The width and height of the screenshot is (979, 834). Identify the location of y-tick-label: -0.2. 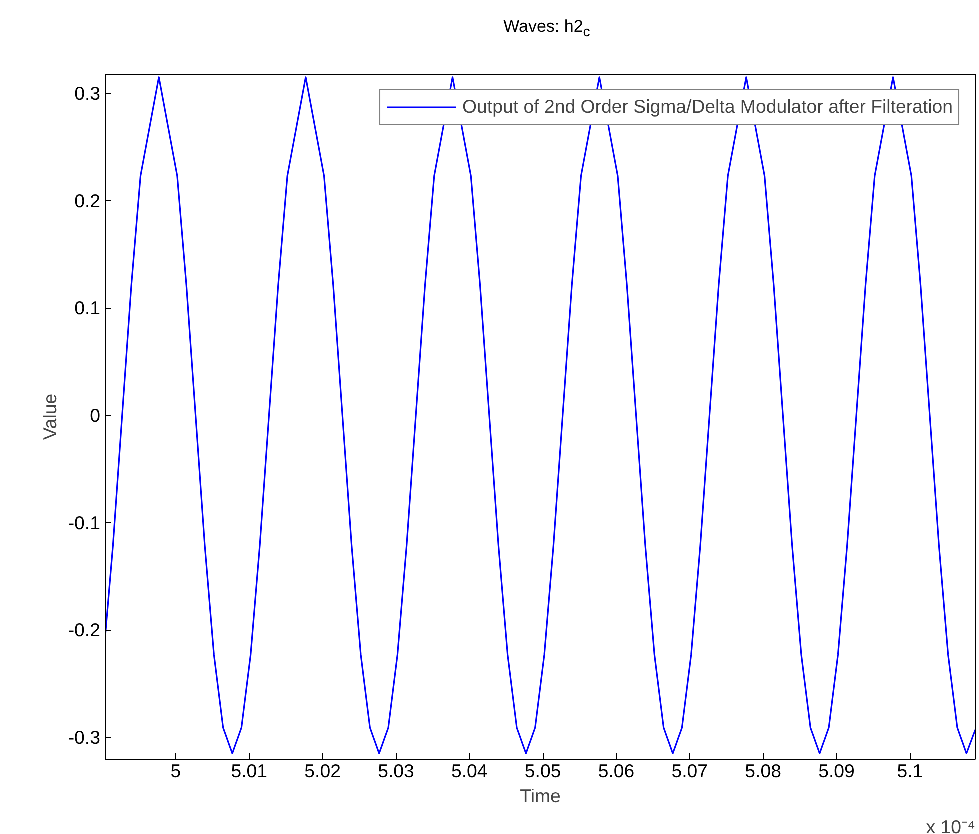
(84, 630).